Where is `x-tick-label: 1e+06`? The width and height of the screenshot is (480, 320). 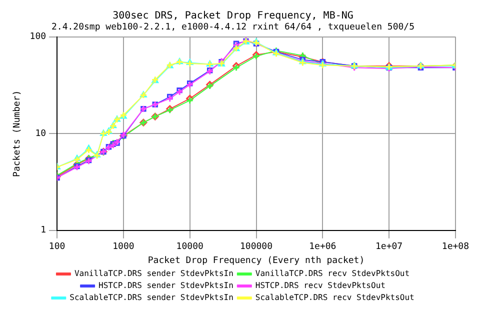 x-tick-label: 1e+06 is located at coordinates (322, 247).